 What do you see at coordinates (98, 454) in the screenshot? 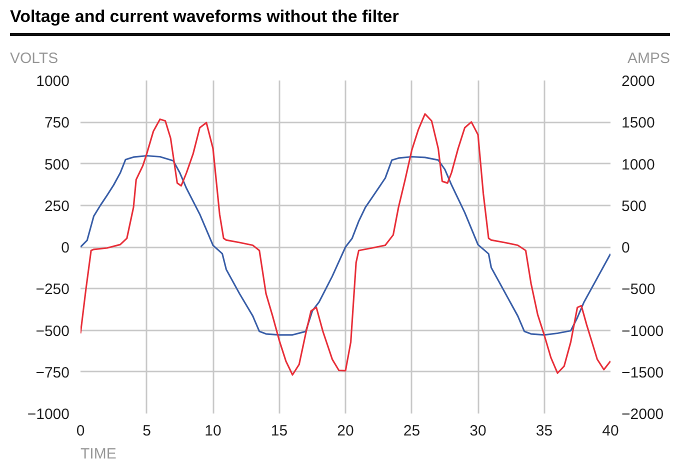
I see `x-axis-title: TIME` at bounding box center [98, 454].